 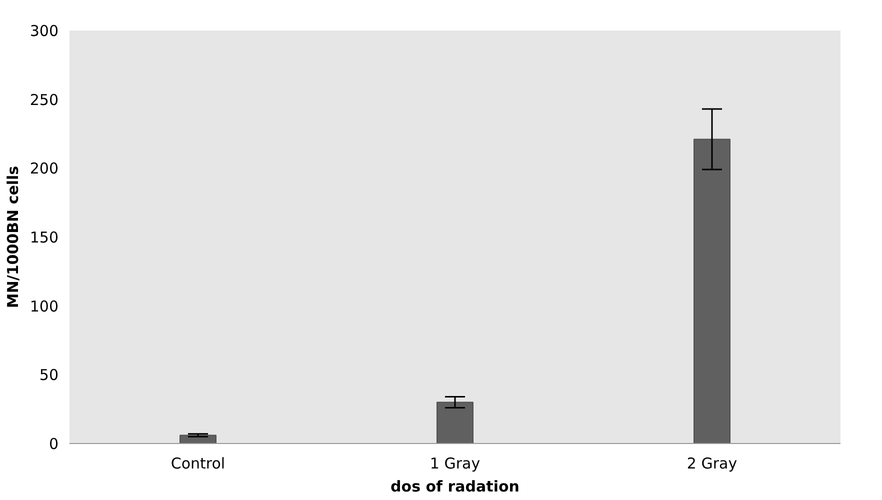 What do you see at coordinates (198, 463) in the screenshot?
I see `x-tick-label: Control` at bounding box center [198, 463].